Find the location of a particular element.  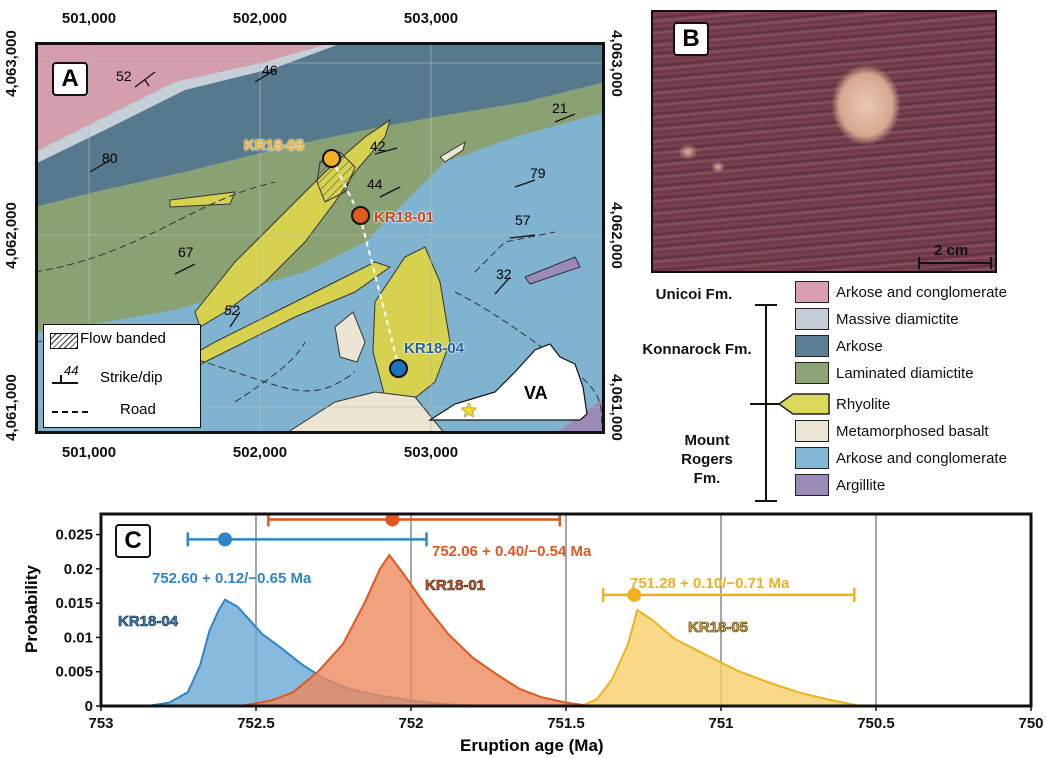

strike-dip-key-tick is located at coordinates (61, 379).